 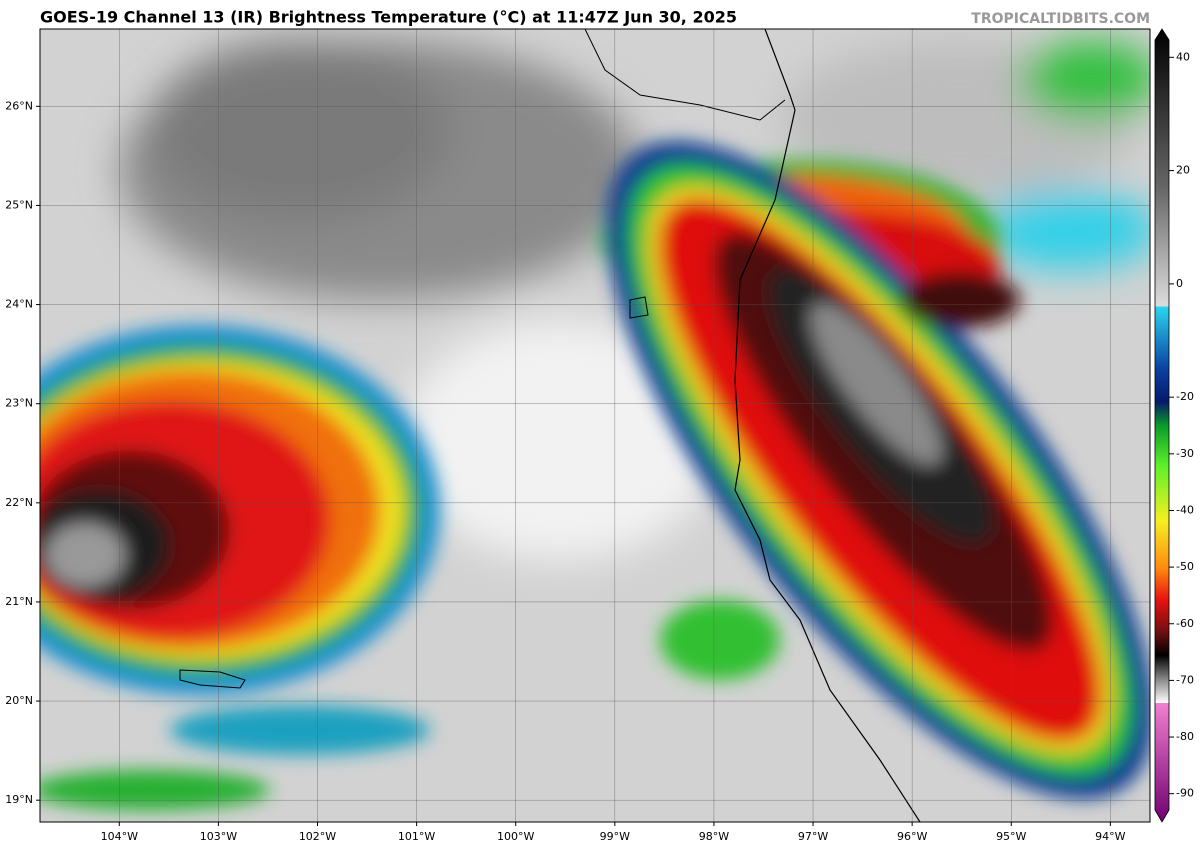 I want to click on colorbar-label: -70, so click(x=1185, y=679).